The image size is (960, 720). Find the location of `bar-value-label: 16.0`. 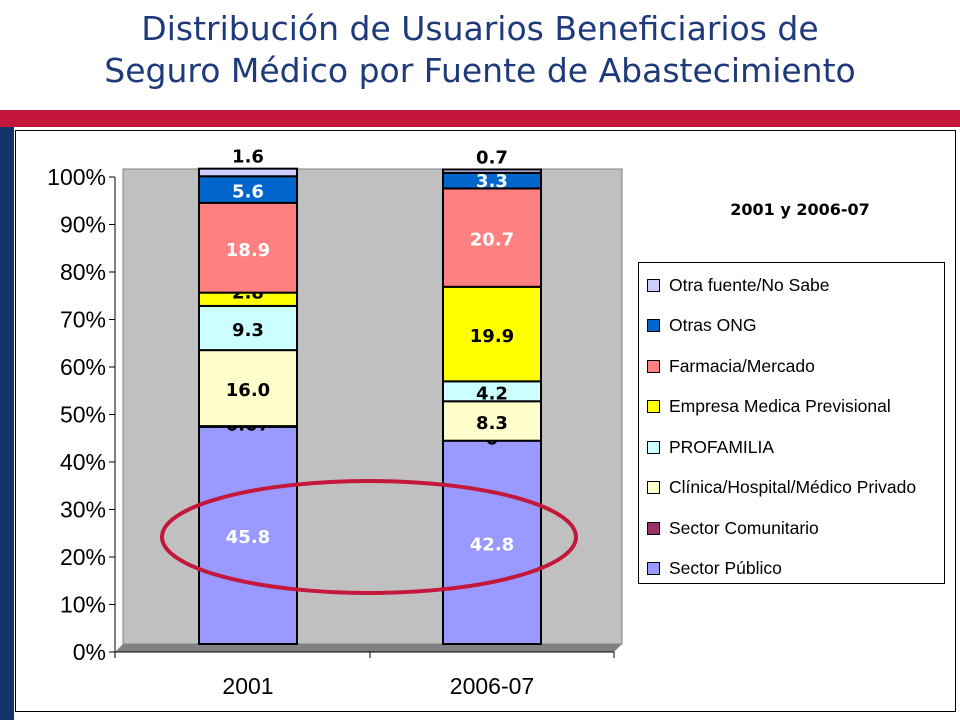

bar-value-label: 16.0 is located at coordinates (248, 390).